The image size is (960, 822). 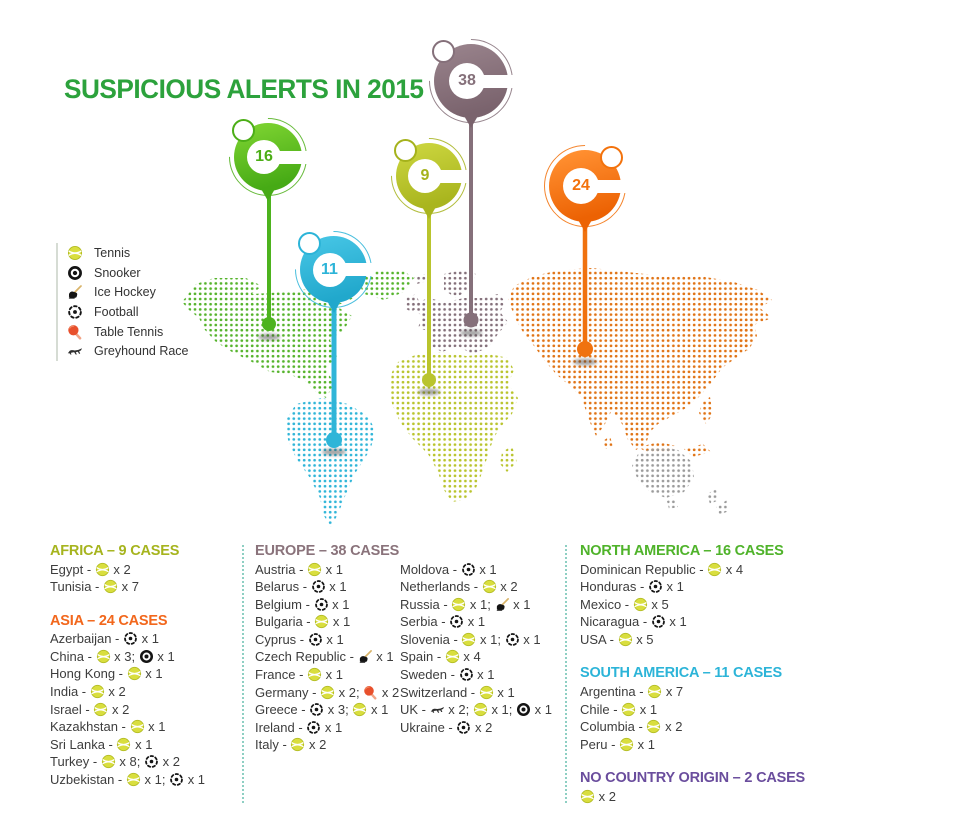 I want to click on marker-north-america: 16, so click(x=268, y=157).